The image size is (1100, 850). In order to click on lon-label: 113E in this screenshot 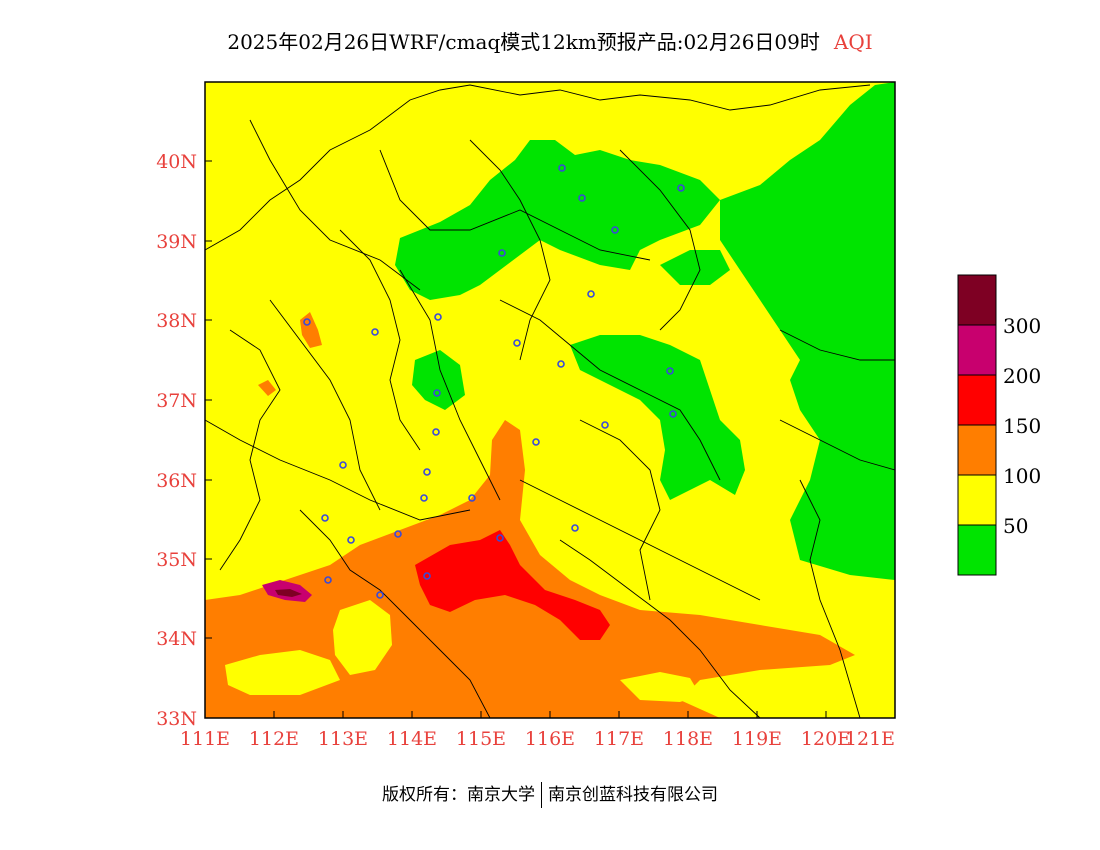, I will do `click(343, 739)`.